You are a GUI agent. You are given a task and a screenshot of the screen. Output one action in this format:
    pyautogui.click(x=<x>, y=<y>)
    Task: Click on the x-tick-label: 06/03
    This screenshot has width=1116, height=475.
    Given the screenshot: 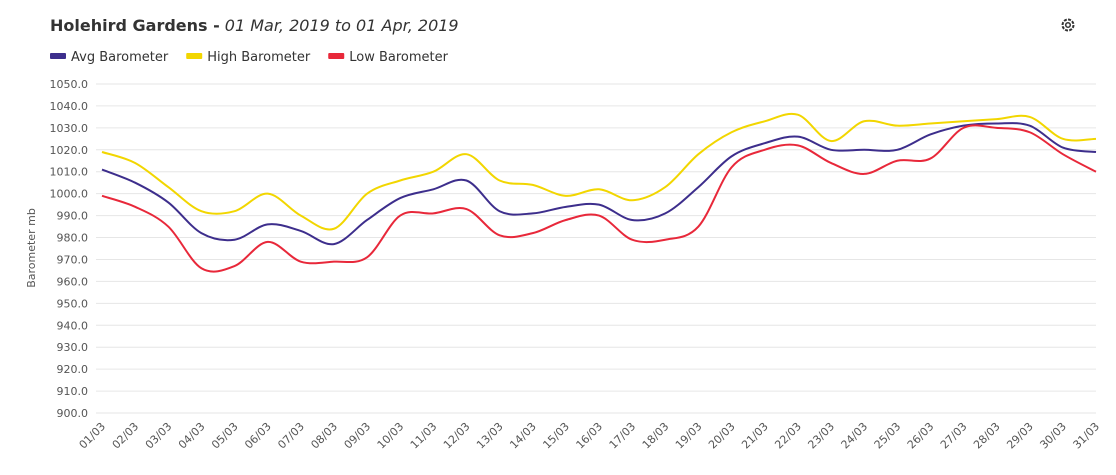 What is the action you would take?
    pyautogui.click(x=258, y=436)
    